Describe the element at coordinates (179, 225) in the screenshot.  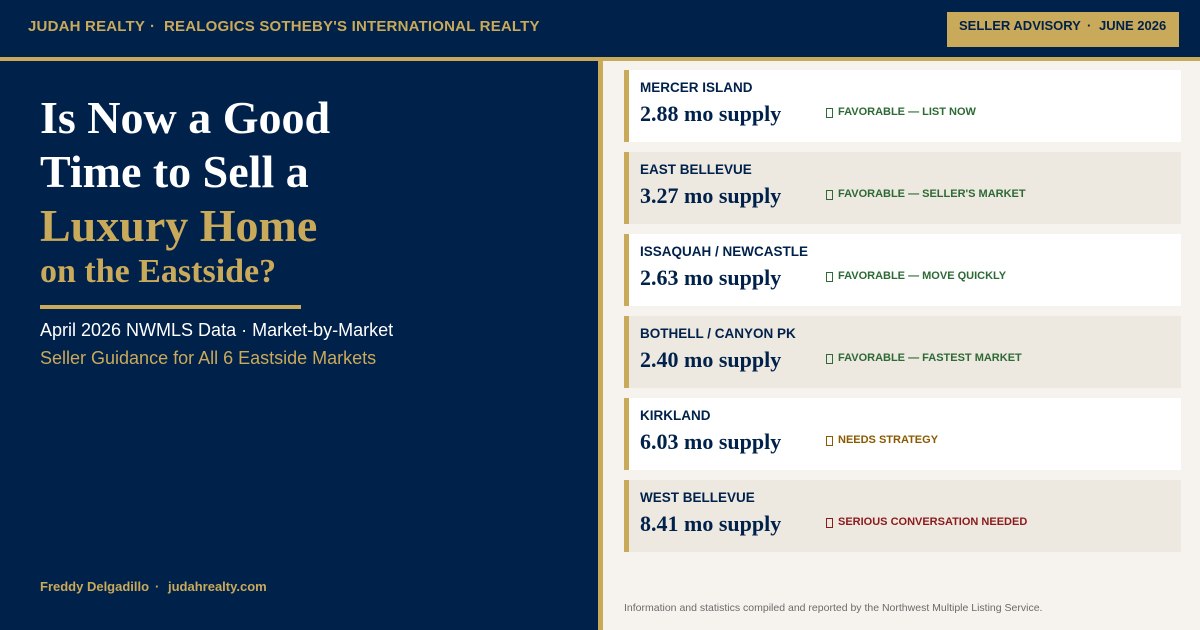
I see `hero-highlight: Luxury Home` at that location.